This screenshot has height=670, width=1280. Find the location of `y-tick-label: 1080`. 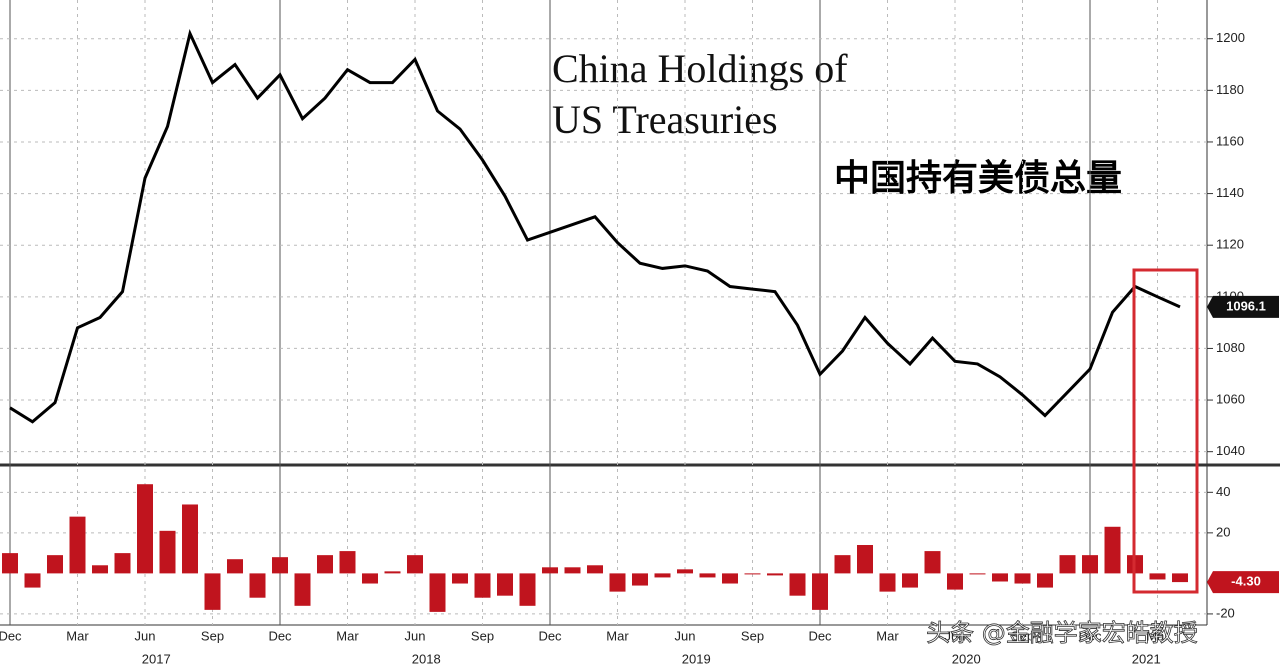

y-tick-label: 1080 is located at coordinates (1230, 347).